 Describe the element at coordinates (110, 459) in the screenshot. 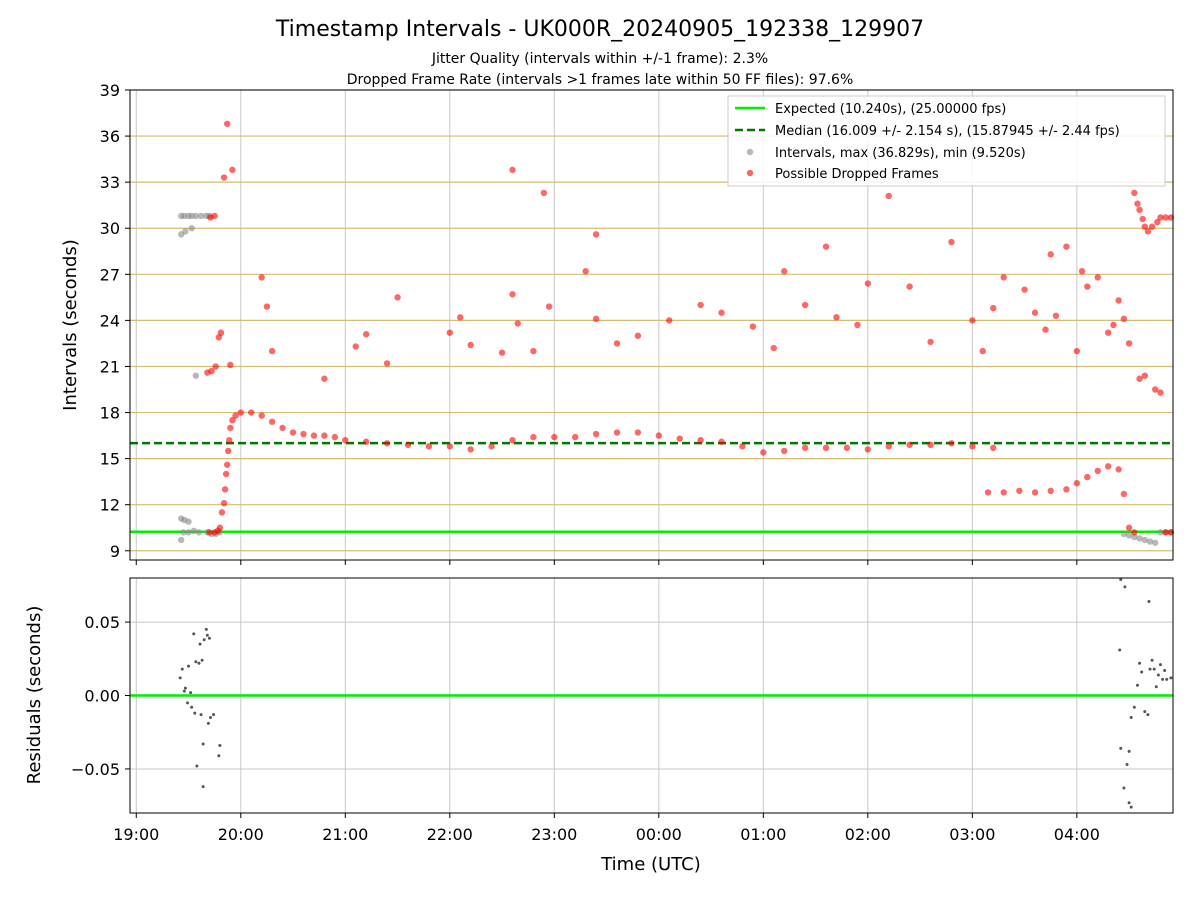

I see `intervals-y-tick-label: 15` at that location.